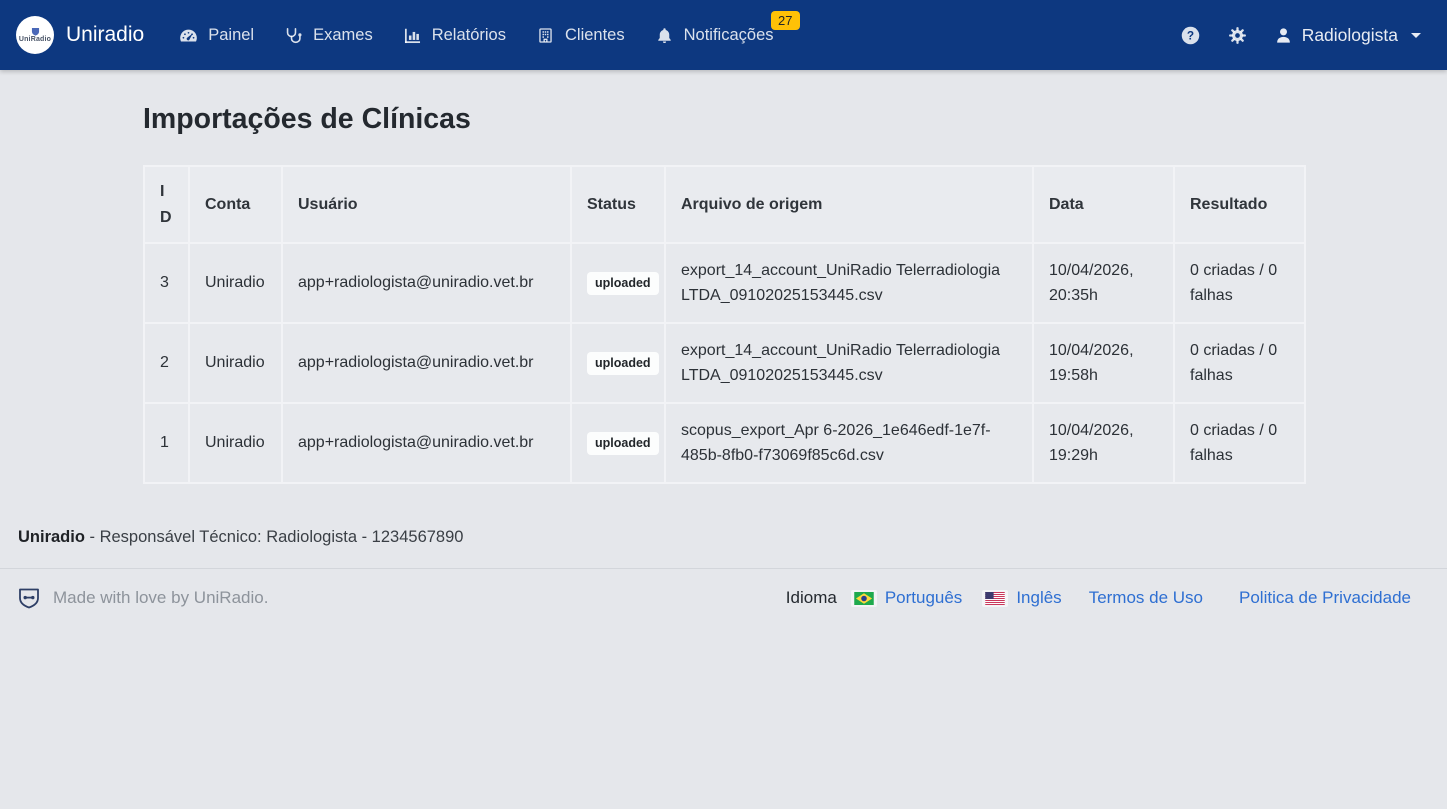 This screenshot has height=809, width=1447. What do you see at coordinates (923, 598) in the screenshot?
I see `language-link-label: Português` at bounding box center [923, 598].